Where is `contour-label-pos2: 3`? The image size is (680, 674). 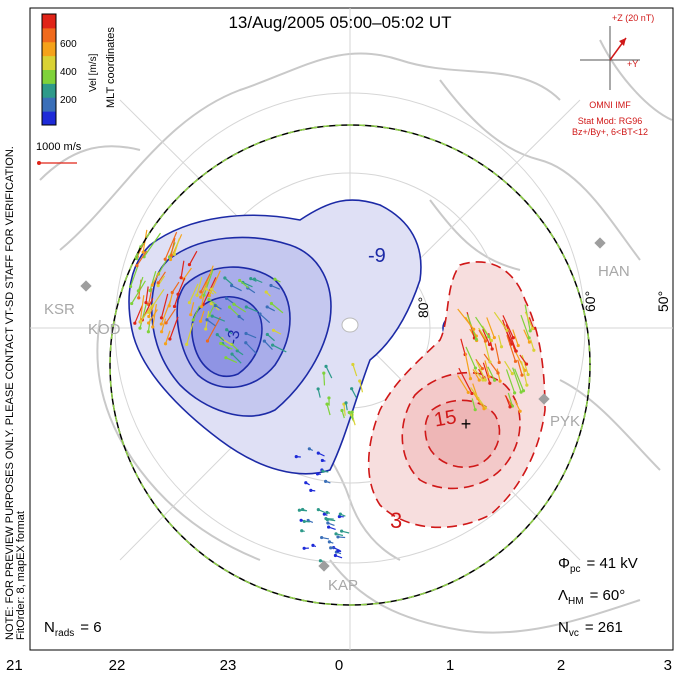 contour-label-pos2: 3 is located at coordinates (396, 520).